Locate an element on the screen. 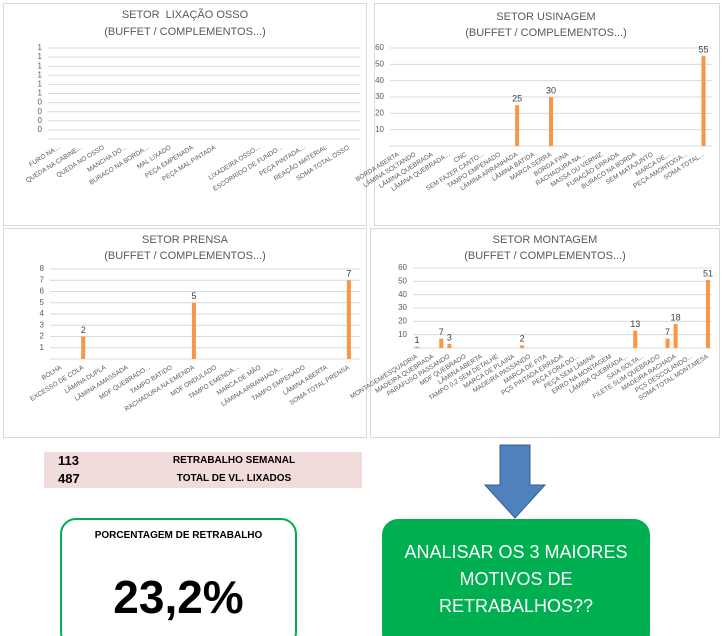 The height and width of the screenshot is (636, 723). y-tick-label: 8 is located at coordinates (42, 268).